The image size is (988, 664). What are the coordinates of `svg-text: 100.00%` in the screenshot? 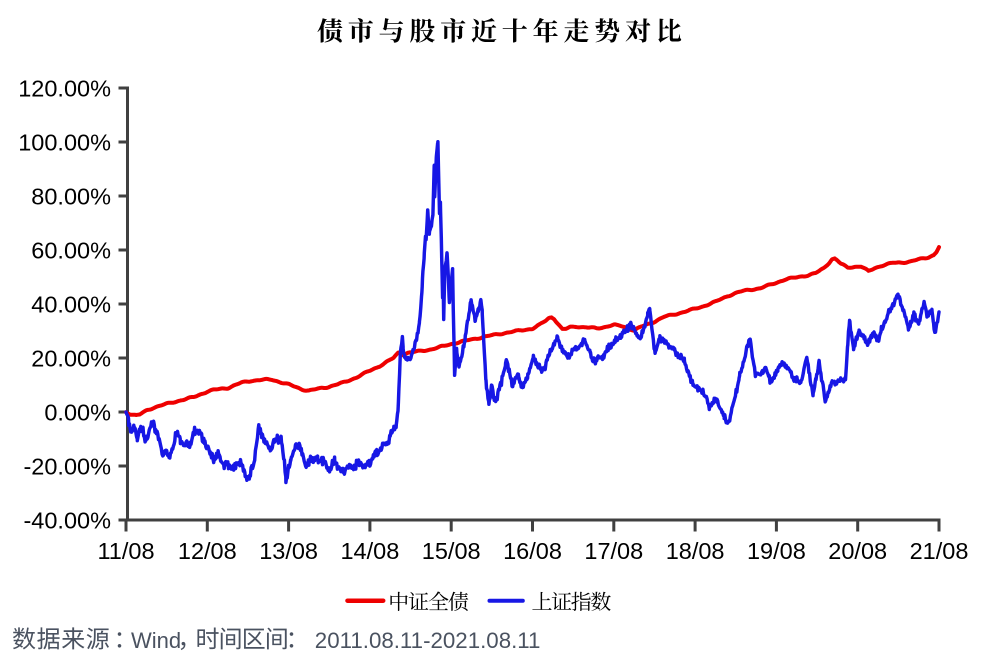 It's located at (64, 143).